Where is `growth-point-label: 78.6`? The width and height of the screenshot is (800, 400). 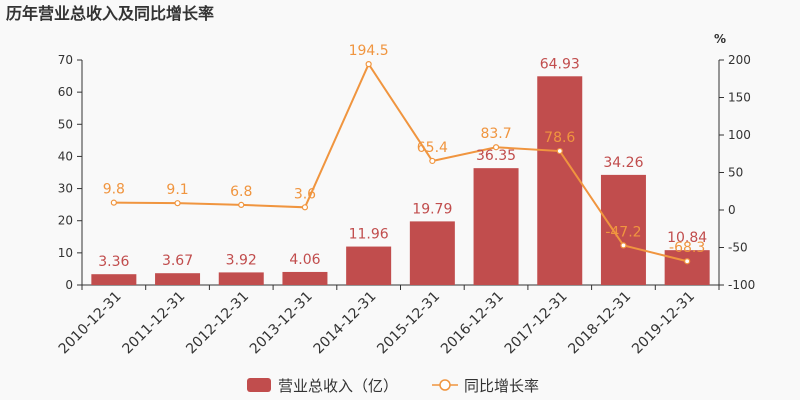 growth-point-label: 78.6 is located at coordinates (559, 138).